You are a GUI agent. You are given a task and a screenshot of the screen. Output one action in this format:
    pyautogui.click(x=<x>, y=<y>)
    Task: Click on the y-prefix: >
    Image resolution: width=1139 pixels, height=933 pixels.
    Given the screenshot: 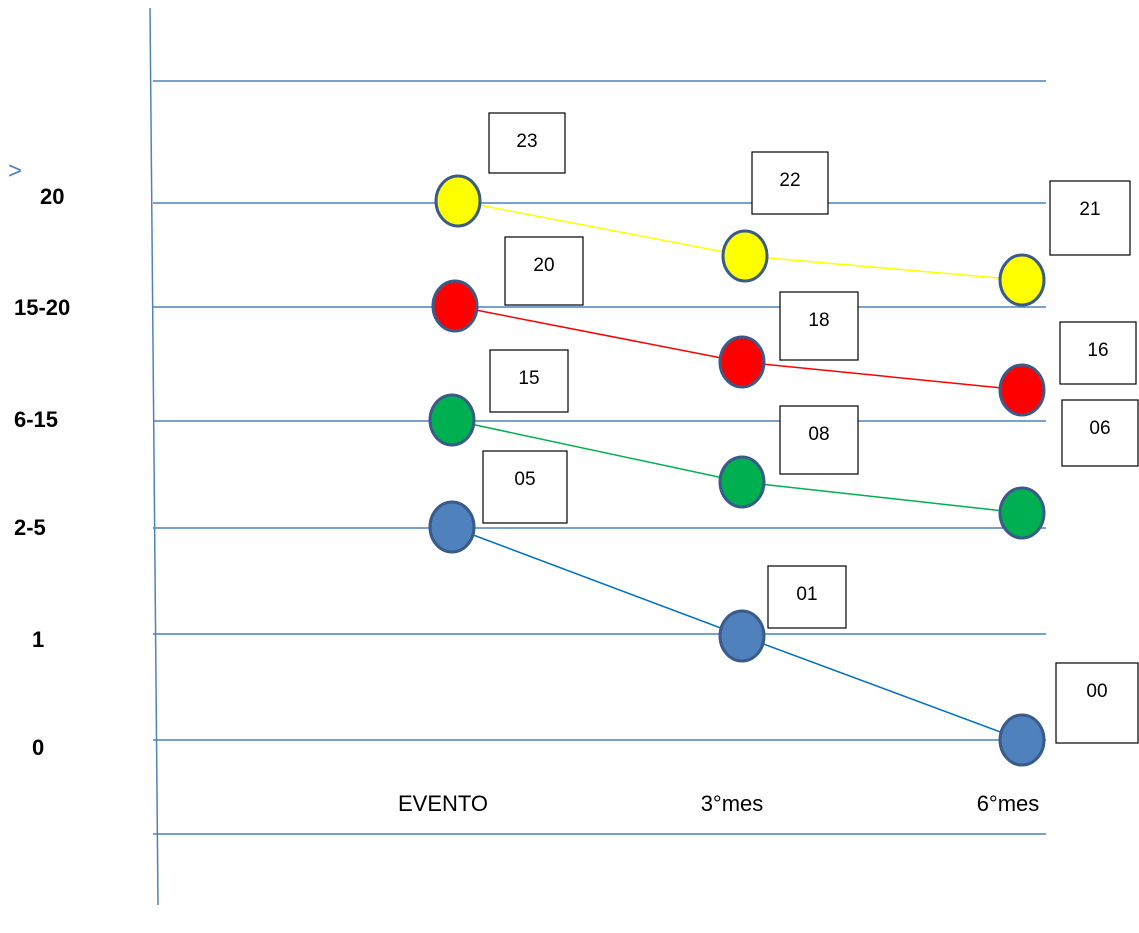 What is the action you would take?
    pyautogui.click(x=15, y=170)
    